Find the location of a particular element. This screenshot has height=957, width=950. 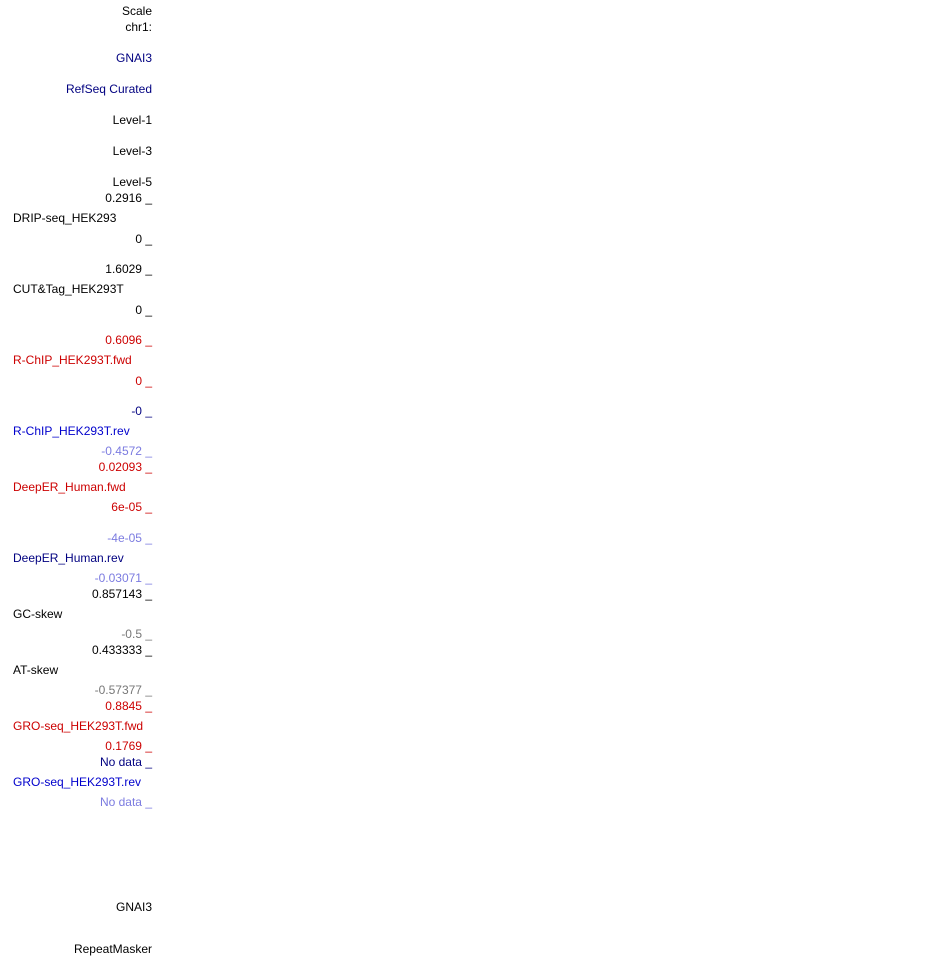

track-label-gc-skew: GC-skew is located at coordinates (38, 614).